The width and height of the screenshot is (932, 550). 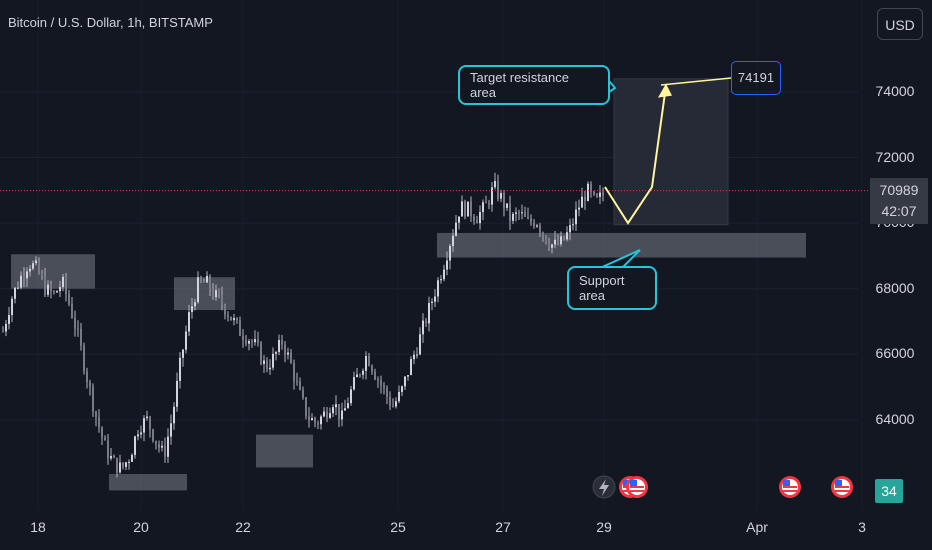 I want to click on lightning-glyph, so click(x=604, y=487).